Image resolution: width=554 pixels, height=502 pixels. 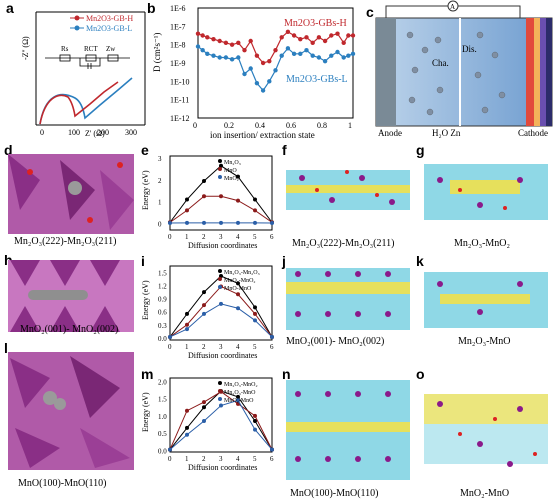 What do you see at coordinates (162, 313) in the screenshot?
I see `y-tick-label: 0.6` at bounding box center [162, 313].